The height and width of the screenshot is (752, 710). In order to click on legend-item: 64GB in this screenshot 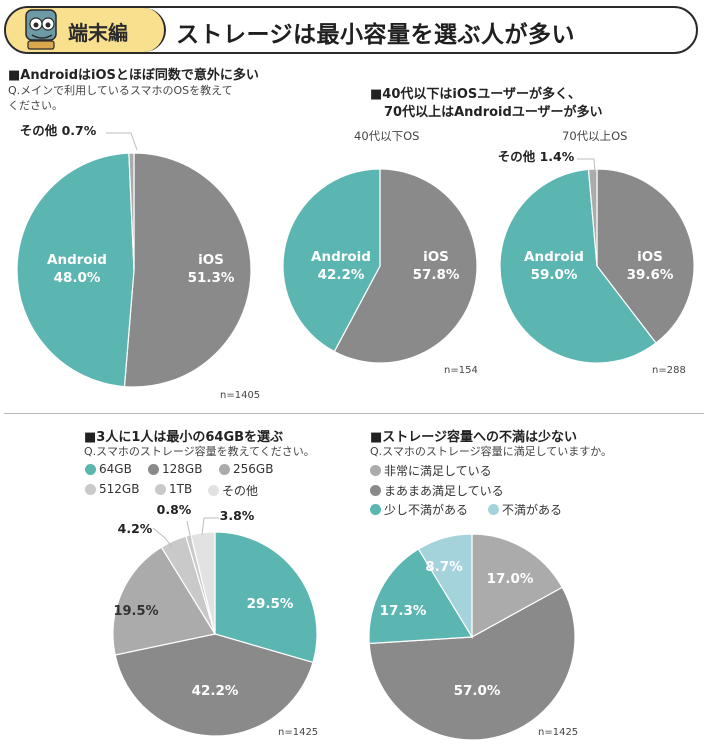, I will do `click(108, 469)`.